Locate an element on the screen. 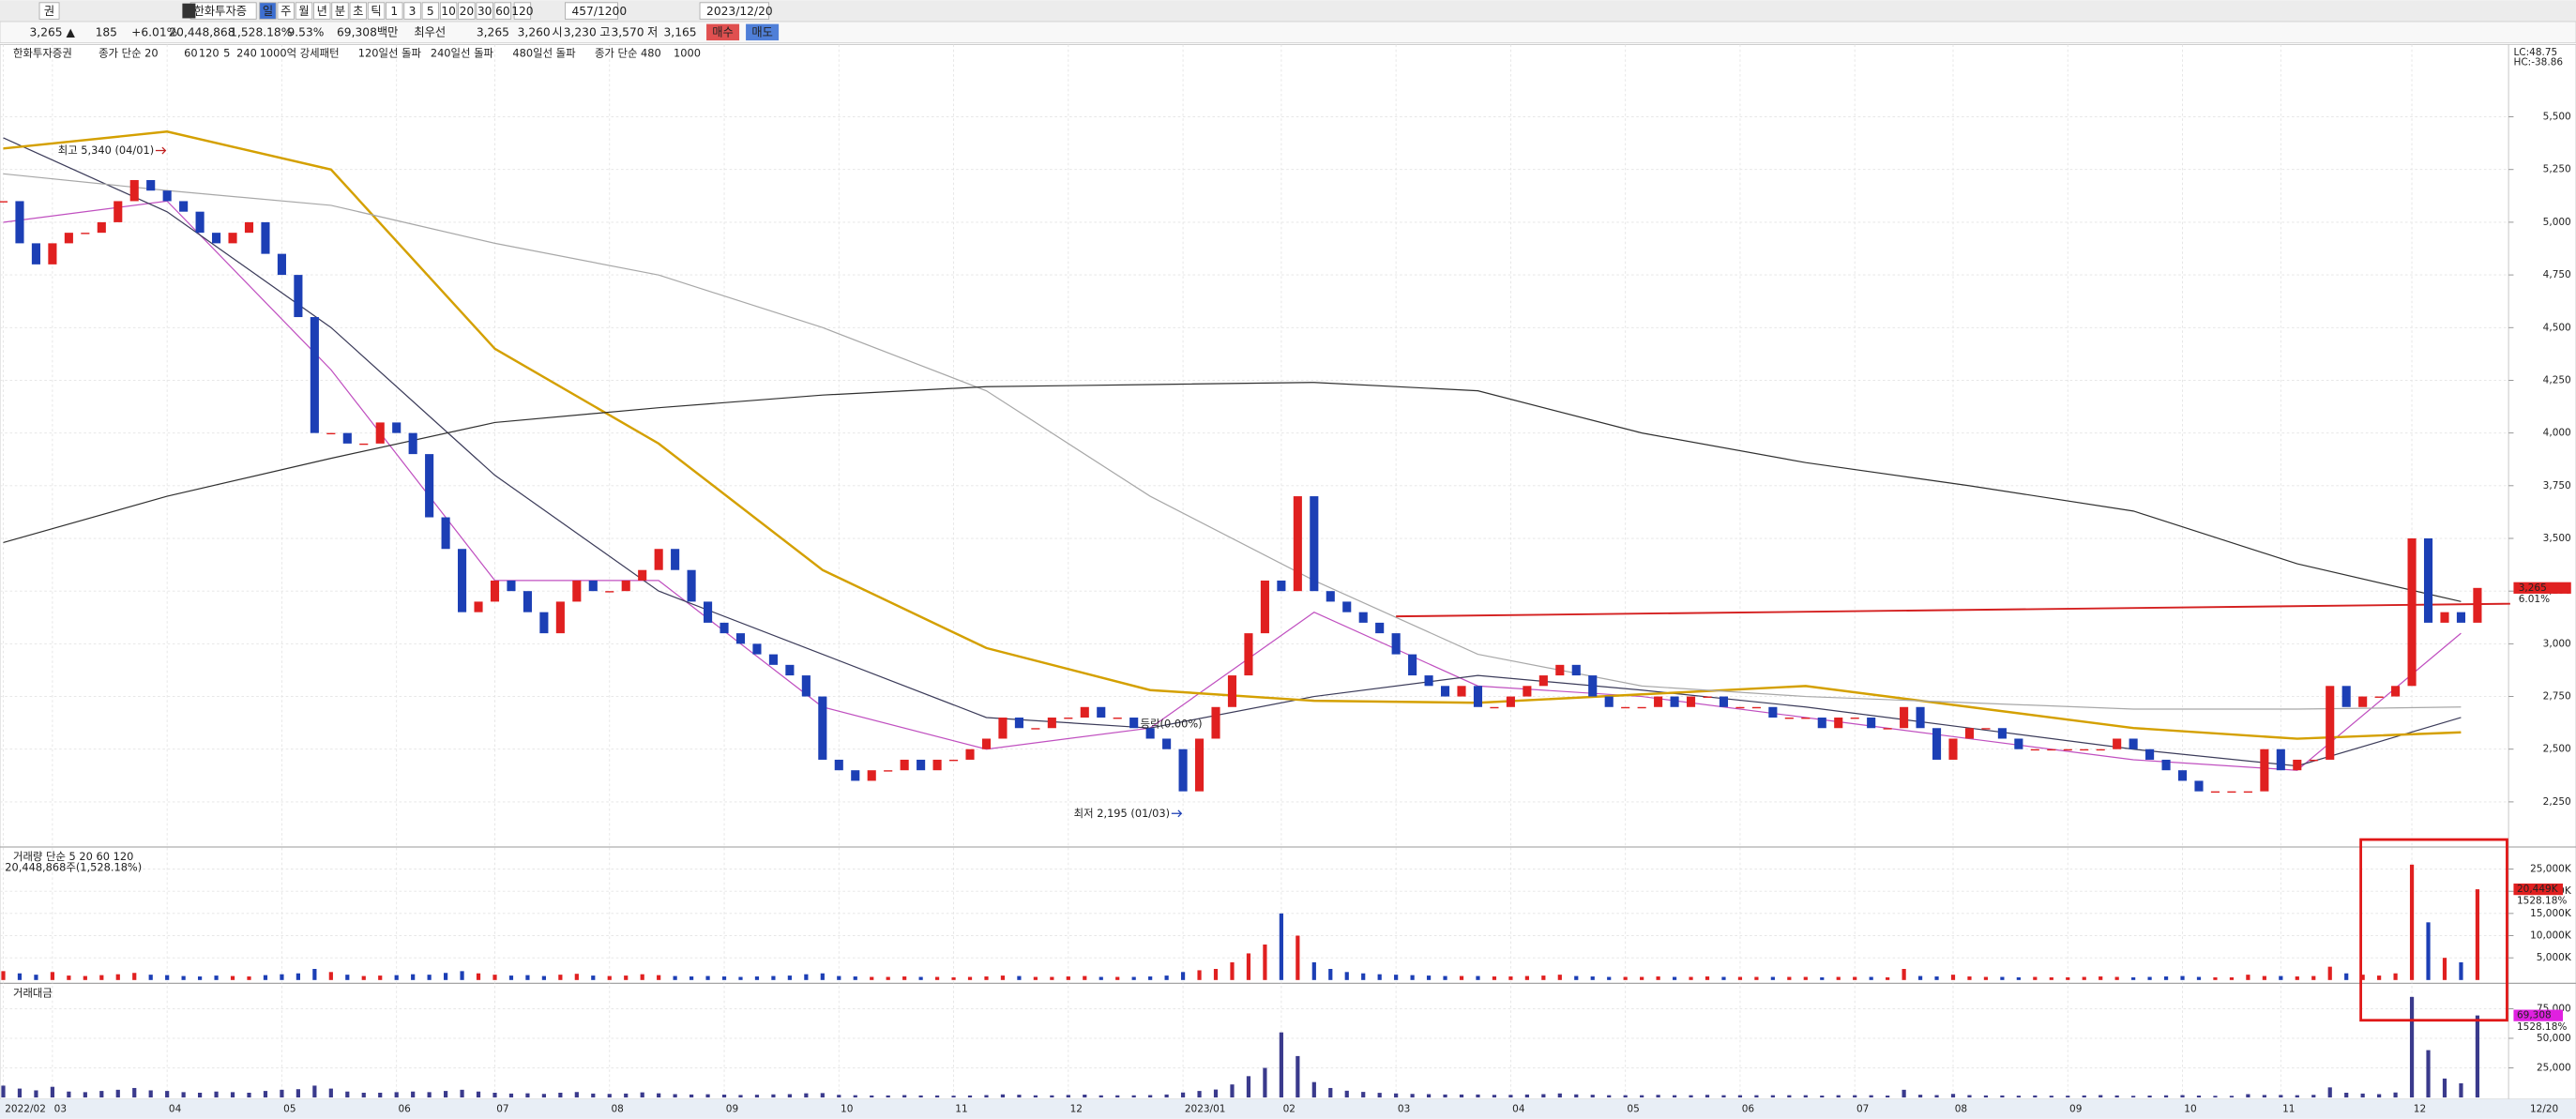 The width and height of the screenshot is (2576, 1119). quote-value: 매수 is located at coordinates (723, 32).